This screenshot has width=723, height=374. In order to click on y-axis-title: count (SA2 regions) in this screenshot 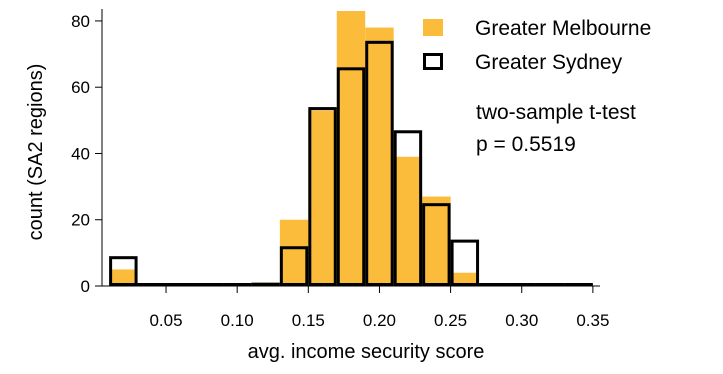, I will do `click(36, 152)`.